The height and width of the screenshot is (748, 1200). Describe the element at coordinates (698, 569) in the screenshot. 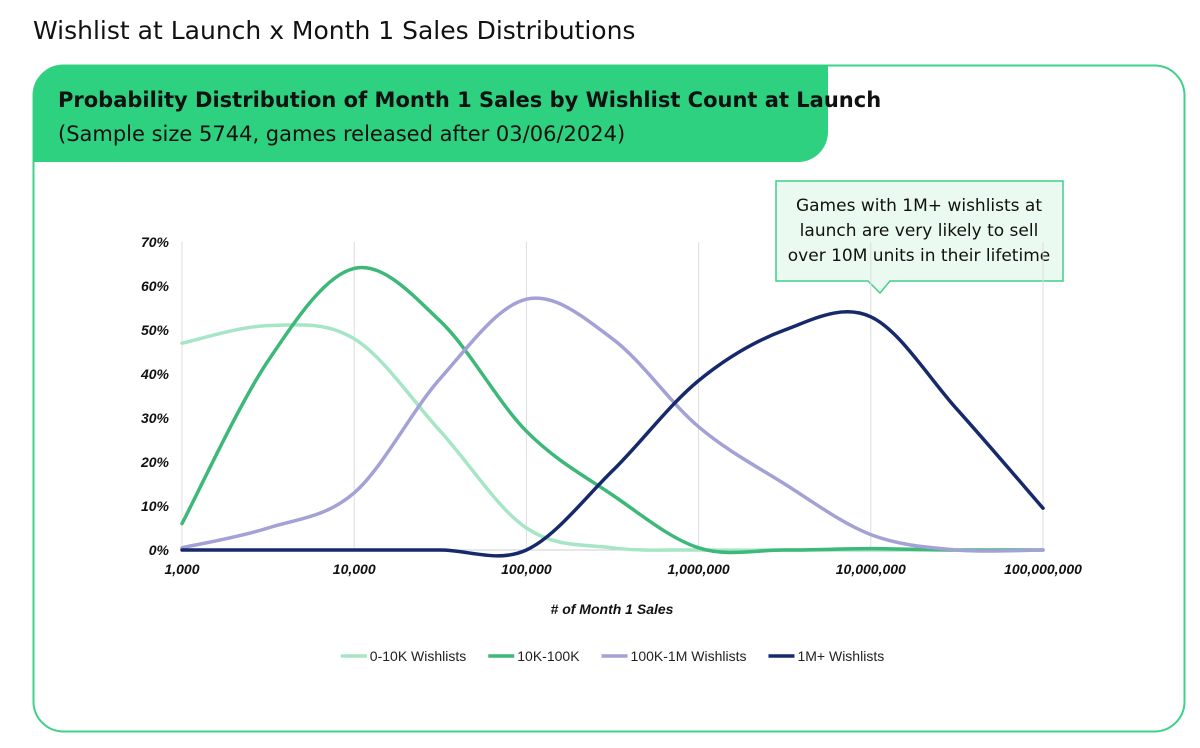

I see `x-tick-label: 1,000,000` at that location.